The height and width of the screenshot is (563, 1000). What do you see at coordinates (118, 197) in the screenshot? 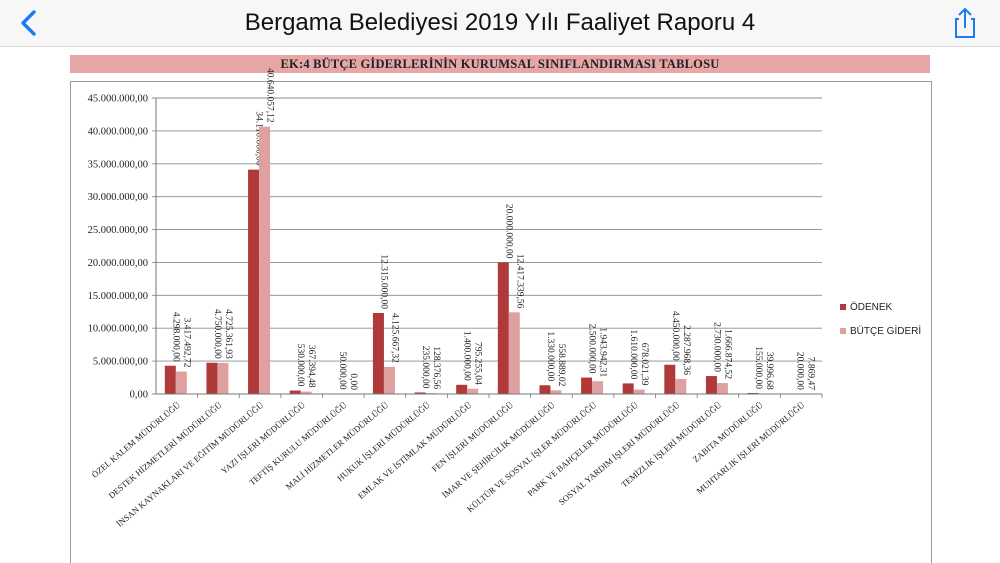
I see `y-tick-label: 30.000.000,00` at bounding box center [118, 197].